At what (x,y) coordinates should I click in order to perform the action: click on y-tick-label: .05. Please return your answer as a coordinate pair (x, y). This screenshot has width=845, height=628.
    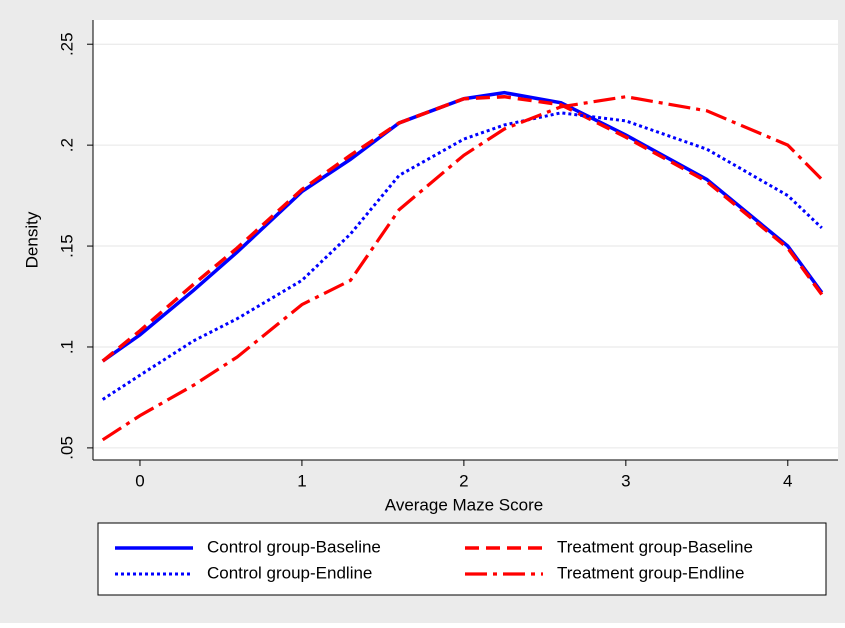
    Looking at the image, I should click on (66, 448).